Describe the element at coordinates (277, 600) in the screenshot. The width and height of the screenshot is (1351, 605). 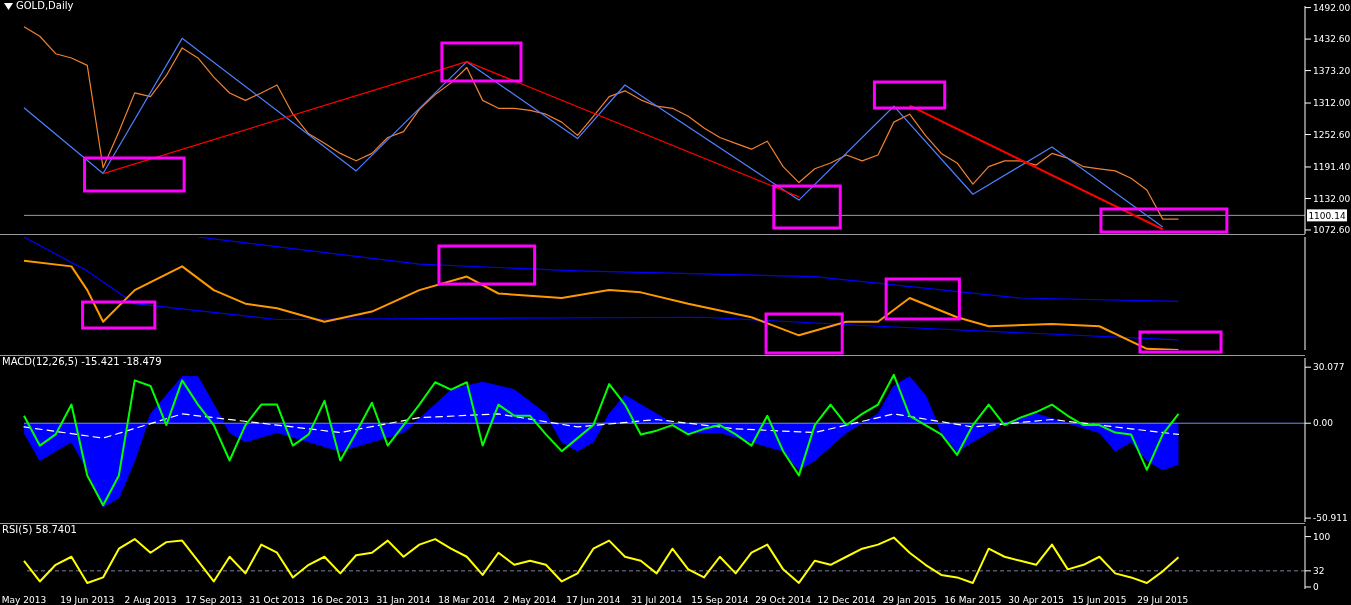
I see `x-tick-label: 31 Oct 2013` at that location.